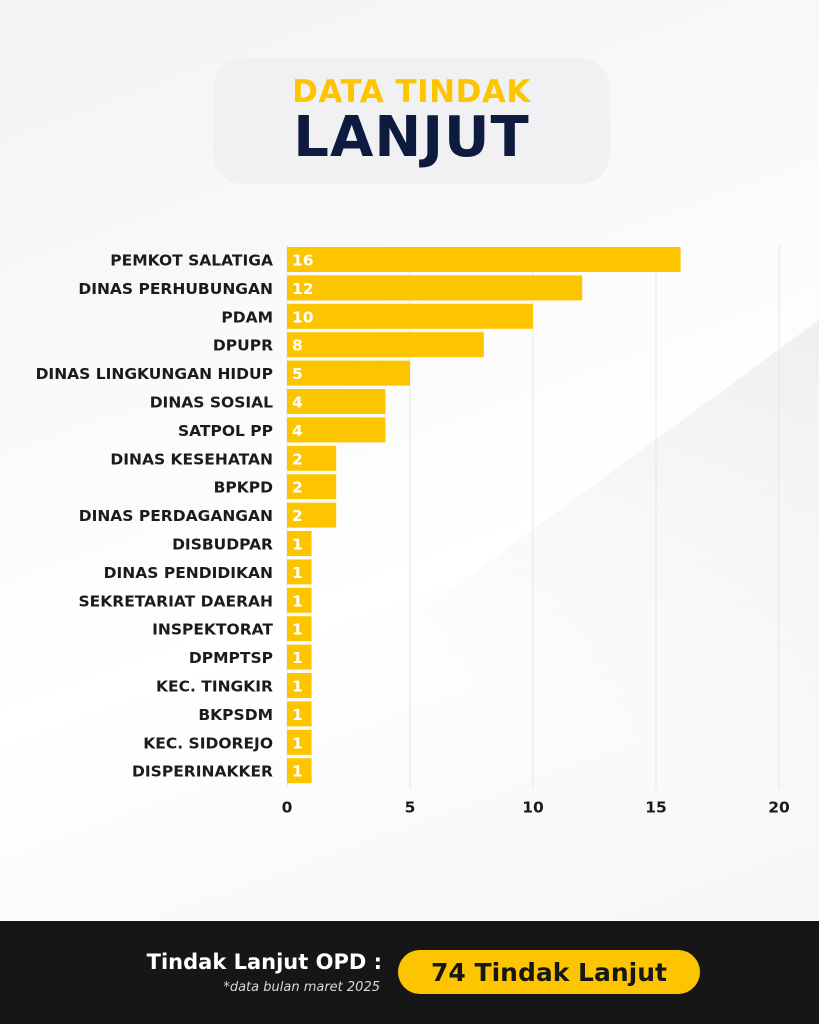 The height and width of the screenshot is (1024, 819). I want to click on category-label: DINAS SOSIAL, so click(211, 403).